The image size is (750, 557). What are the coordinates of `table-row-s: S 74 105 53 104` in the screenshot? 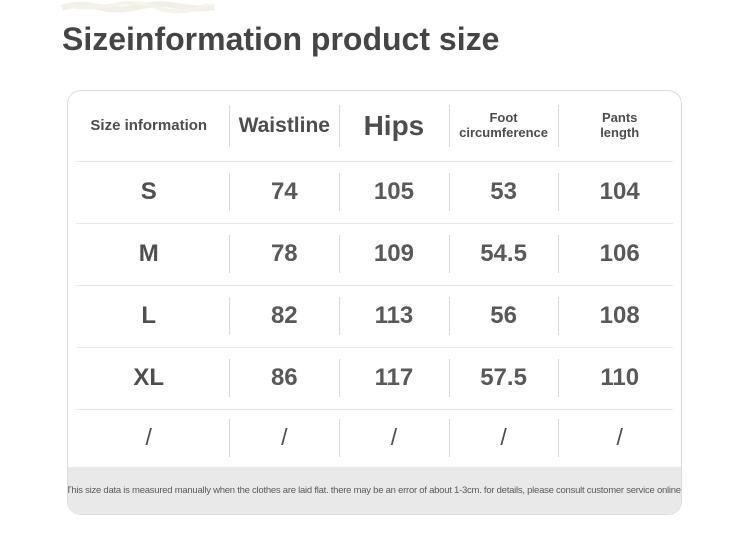 It's located at (374, 192).